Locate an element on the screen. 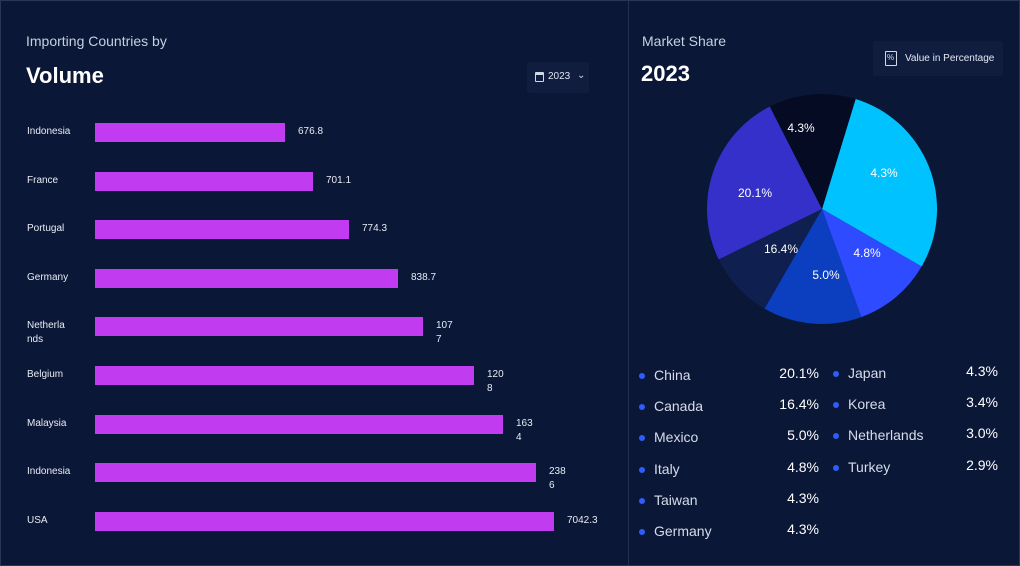 This screenshot has width=1020, height=566. bar-value-label: 701.1 is located at coordinates (339, 180).